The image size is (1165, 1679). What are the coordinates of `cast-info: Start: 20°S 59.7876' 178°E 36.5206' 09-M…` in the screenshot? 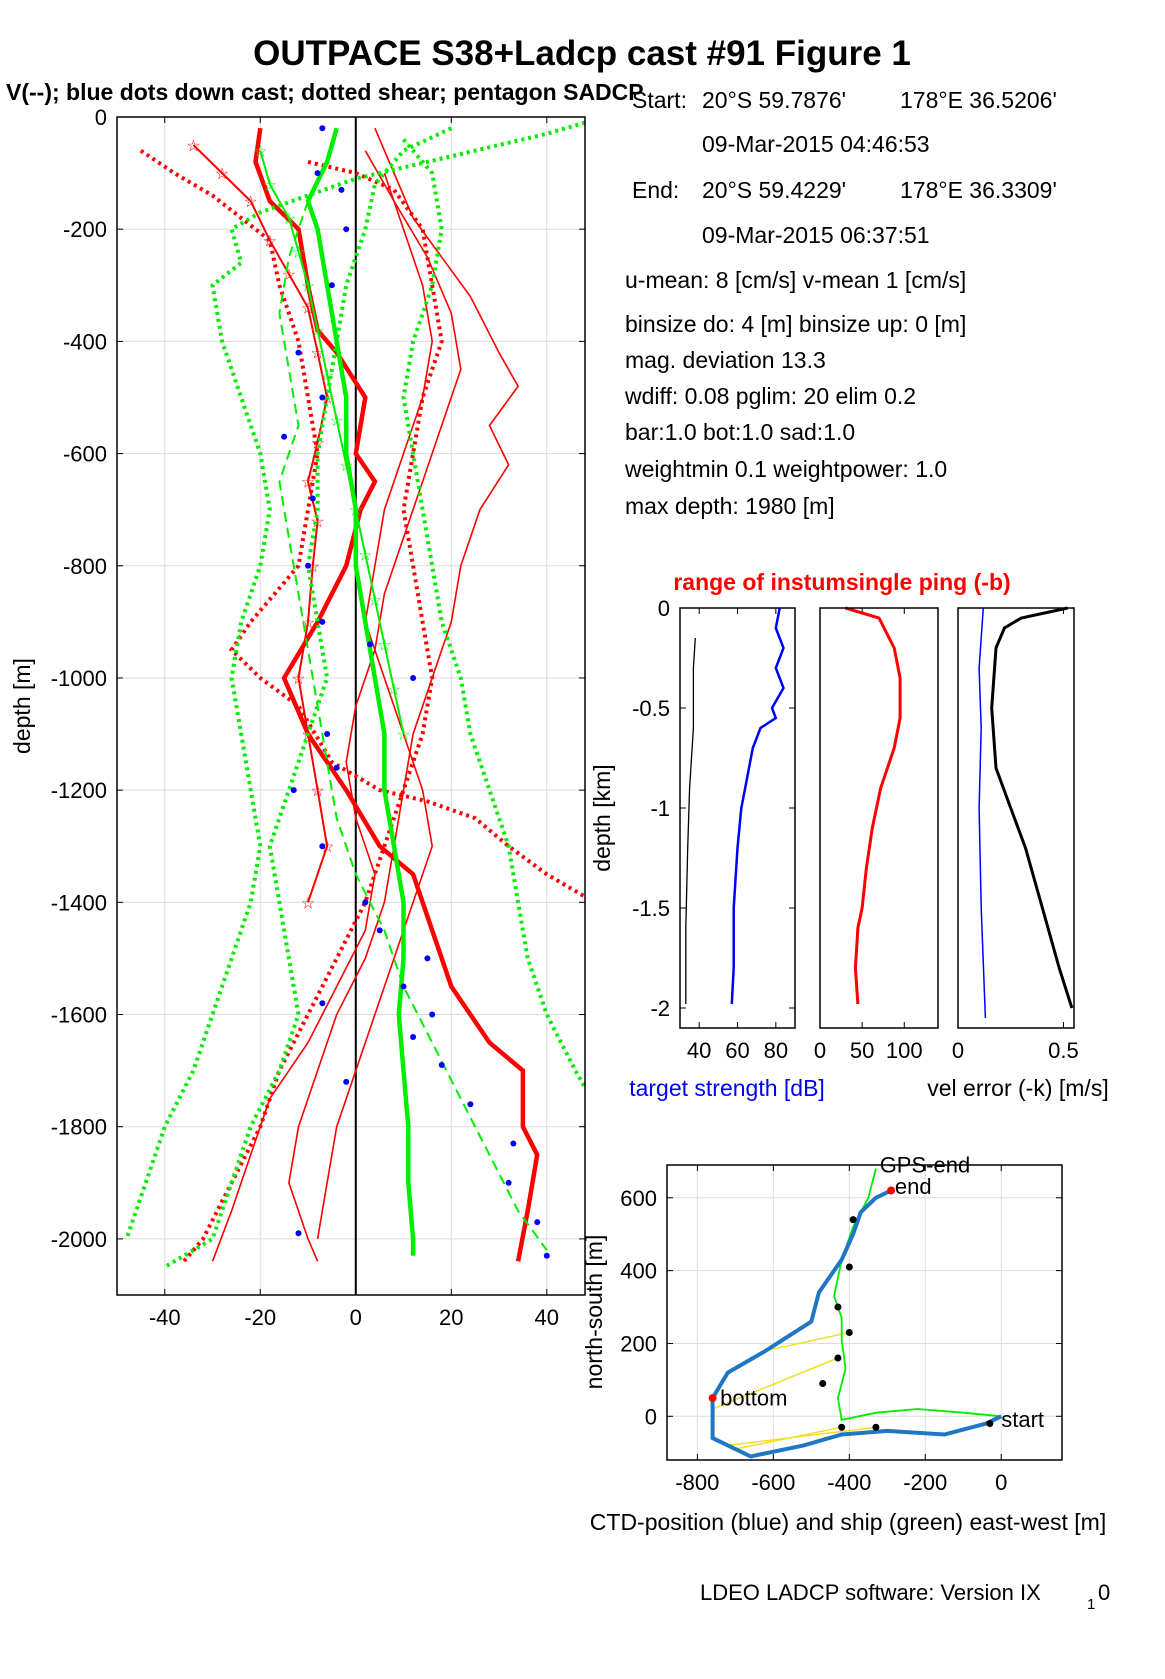 It's located at (840, 303).